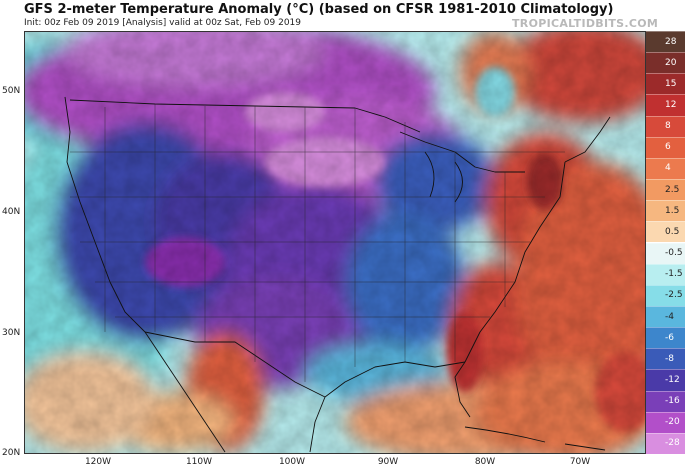  I want to click on colorbar-tick-label: -6, so click(669, 337).